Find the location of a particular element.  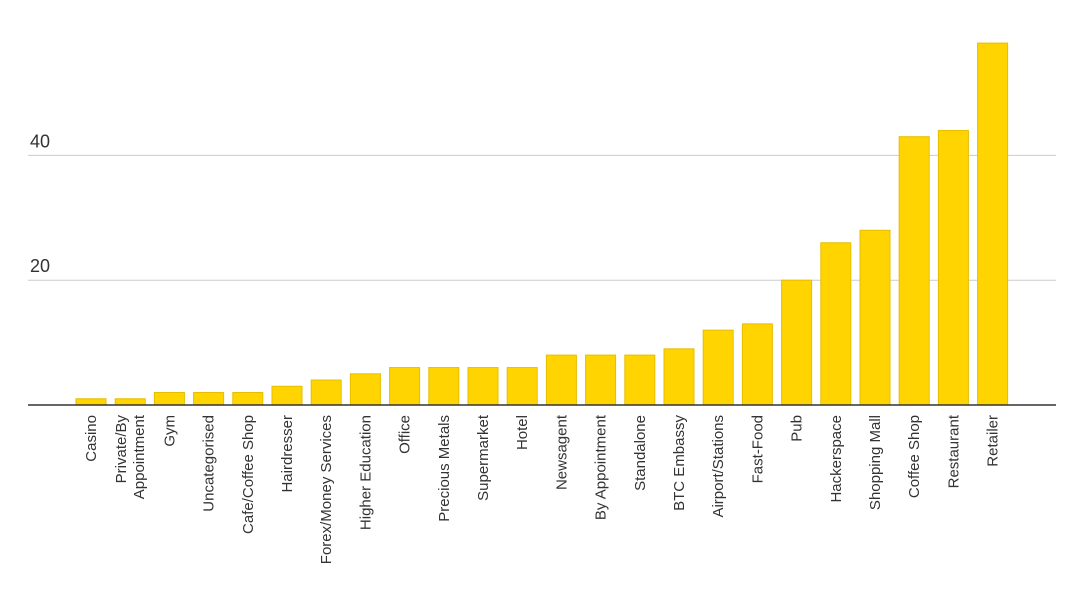

bar-retailer is located at coordinates (993, 224).